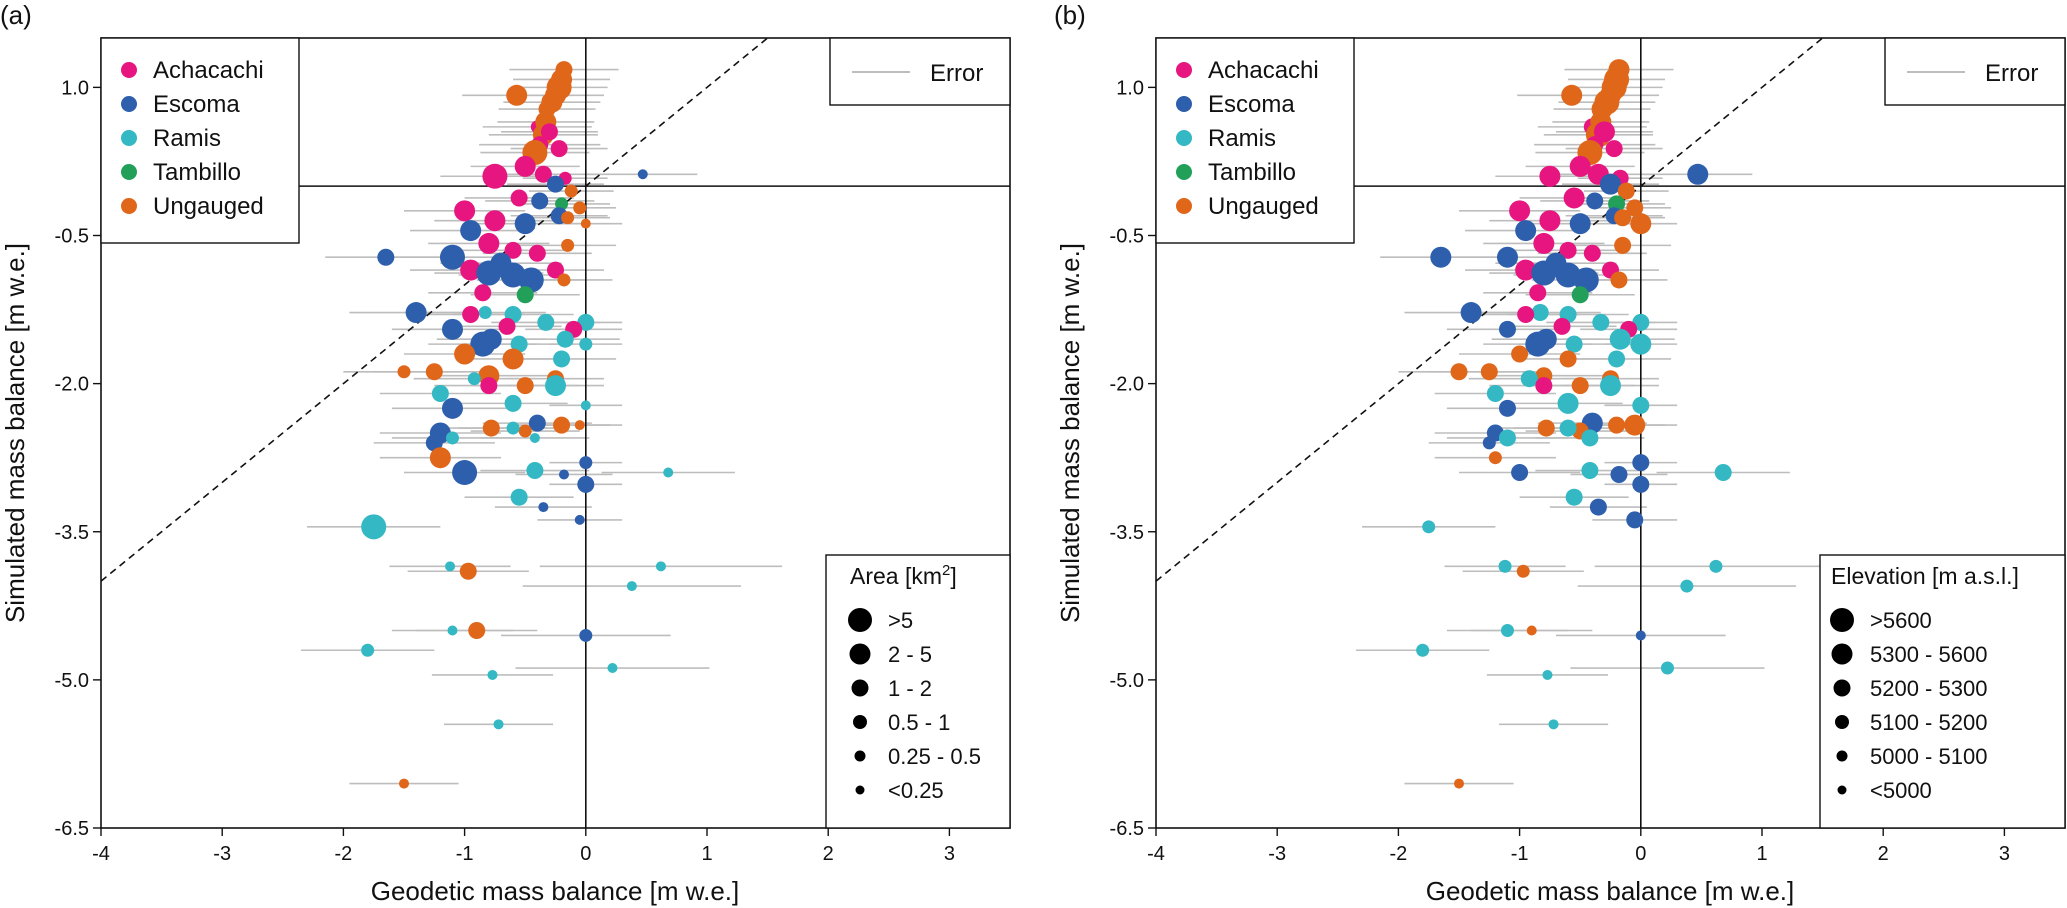  I want to click on legend-marker-achacachi, so click(1184, 70).